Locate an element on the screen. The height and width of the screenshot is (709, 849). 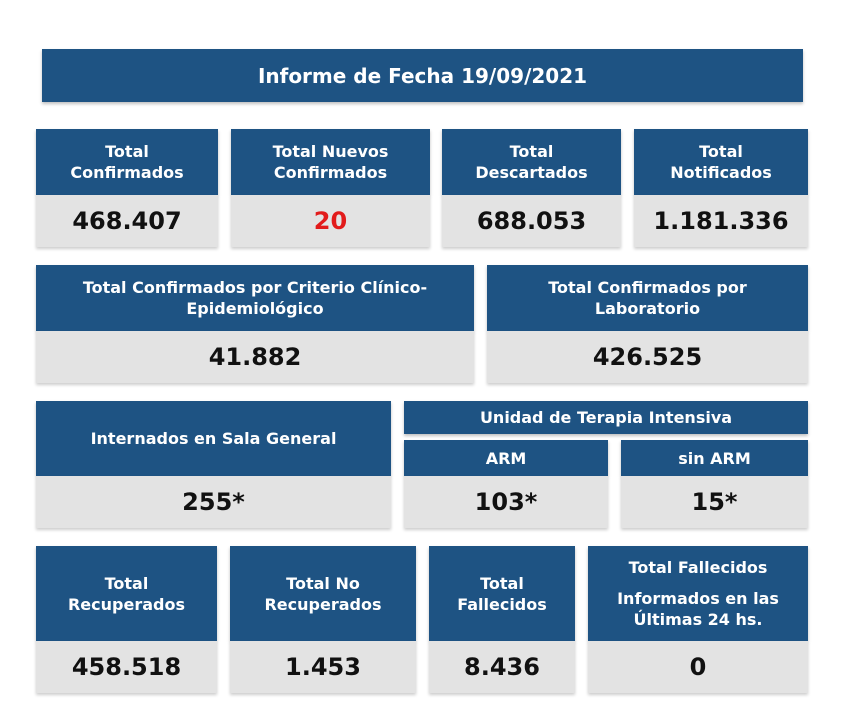
fallecidos-24hs-value: 0 is located at coordinates (698, 667).